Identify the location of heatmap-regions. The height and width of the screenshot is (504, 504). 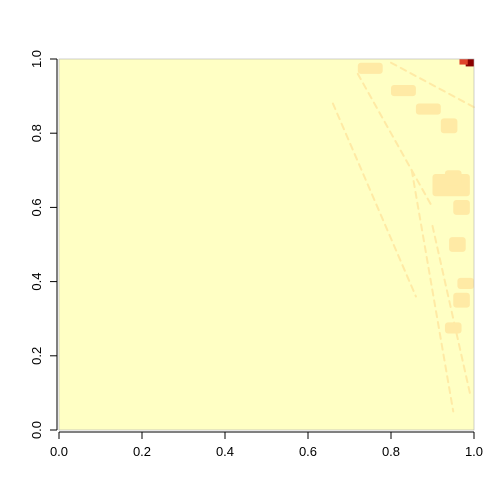
(415, 196).